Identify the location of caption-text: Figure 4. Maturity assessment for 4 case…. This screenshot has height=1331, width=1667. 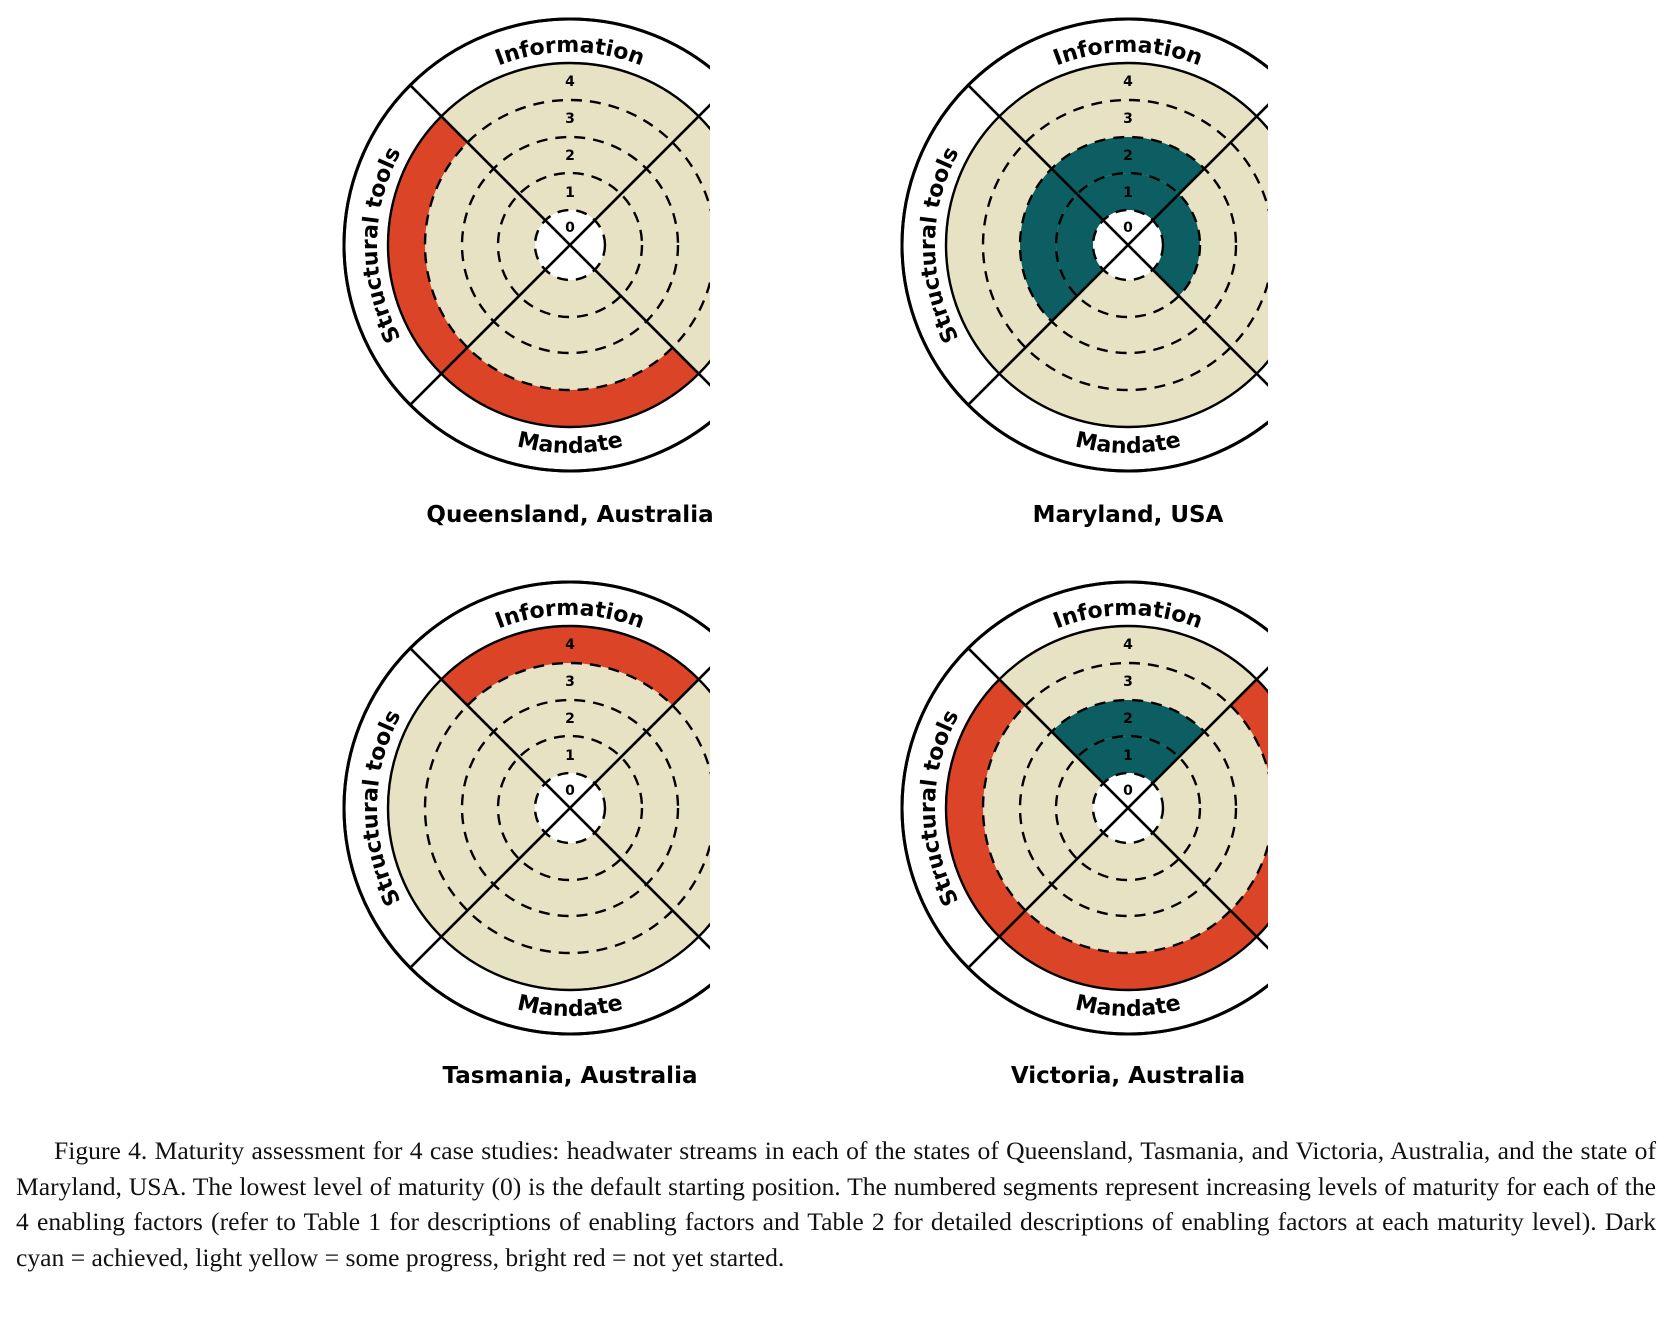
(836, 1204).